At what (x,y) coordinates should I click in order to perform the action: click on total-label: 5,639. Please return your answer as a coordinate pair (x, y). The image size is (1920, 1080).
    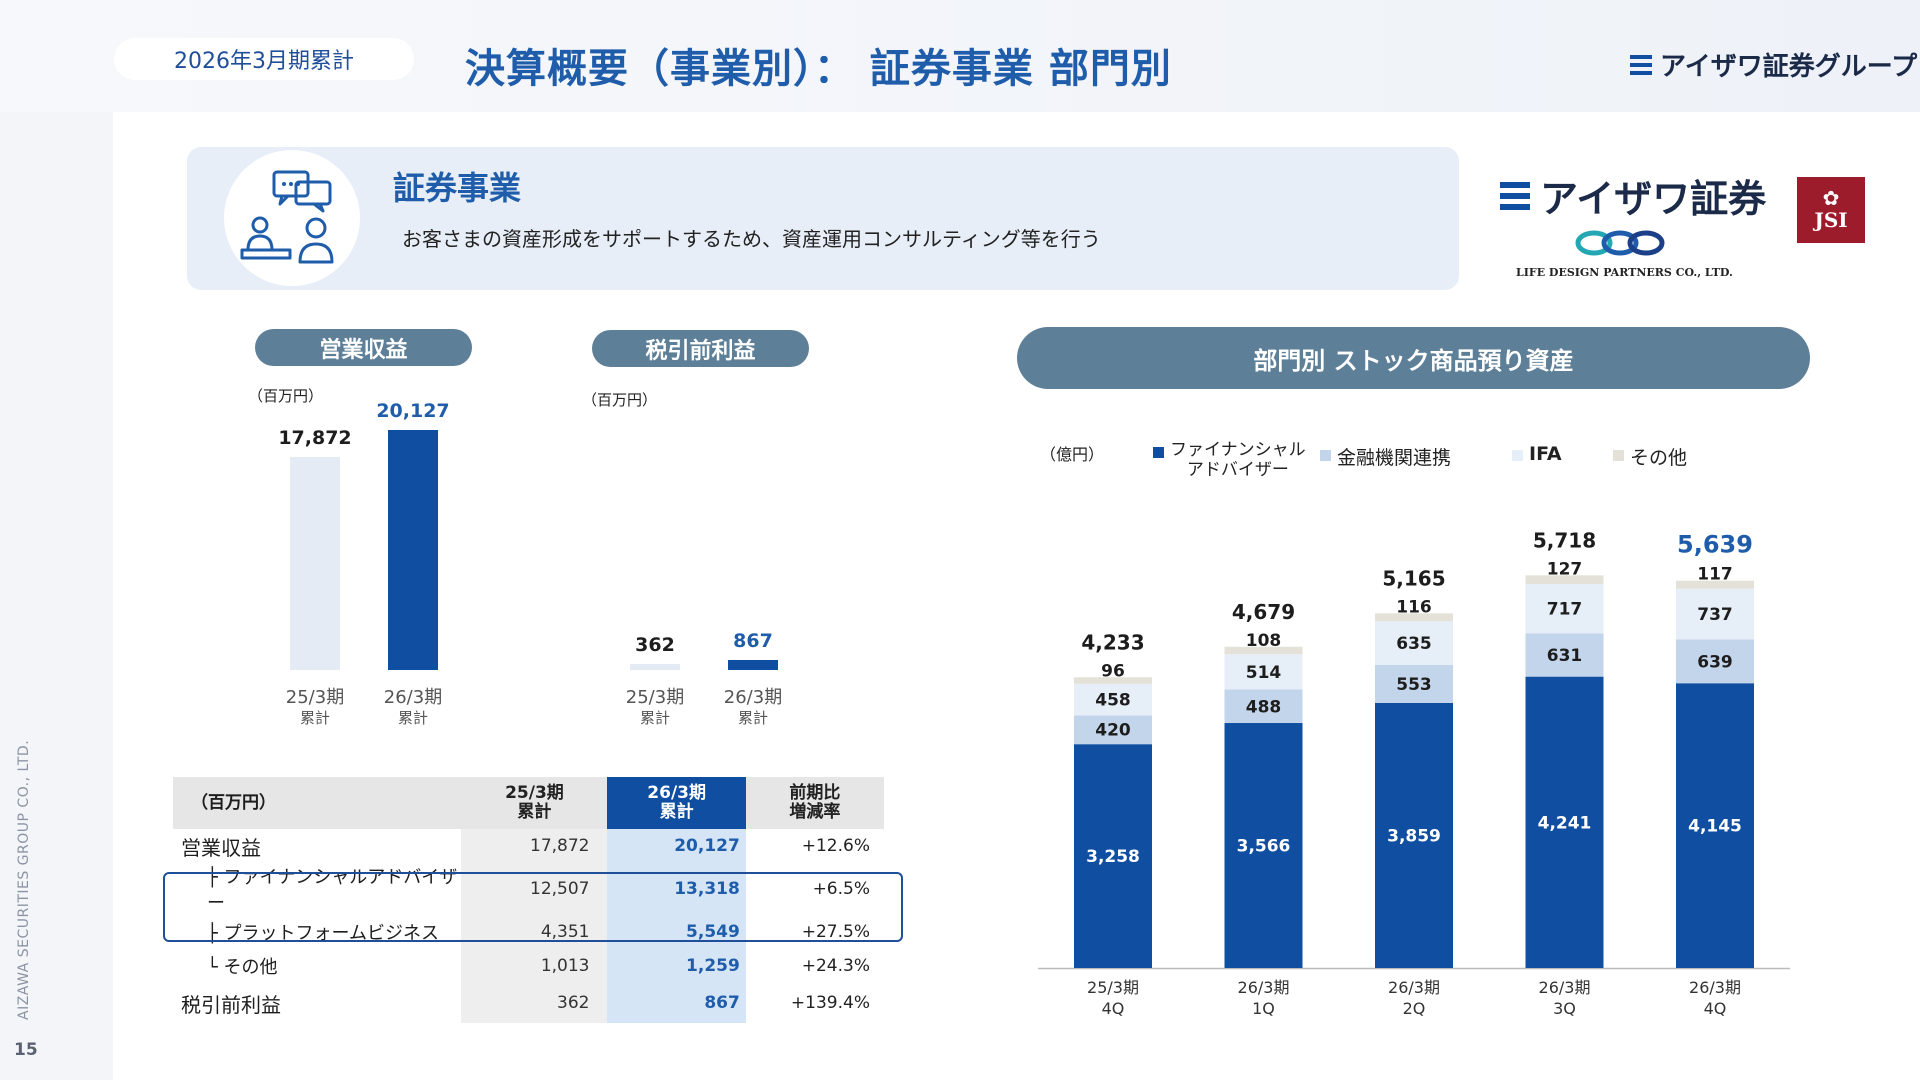
    Looking at the image, I should click on (1715, 545).